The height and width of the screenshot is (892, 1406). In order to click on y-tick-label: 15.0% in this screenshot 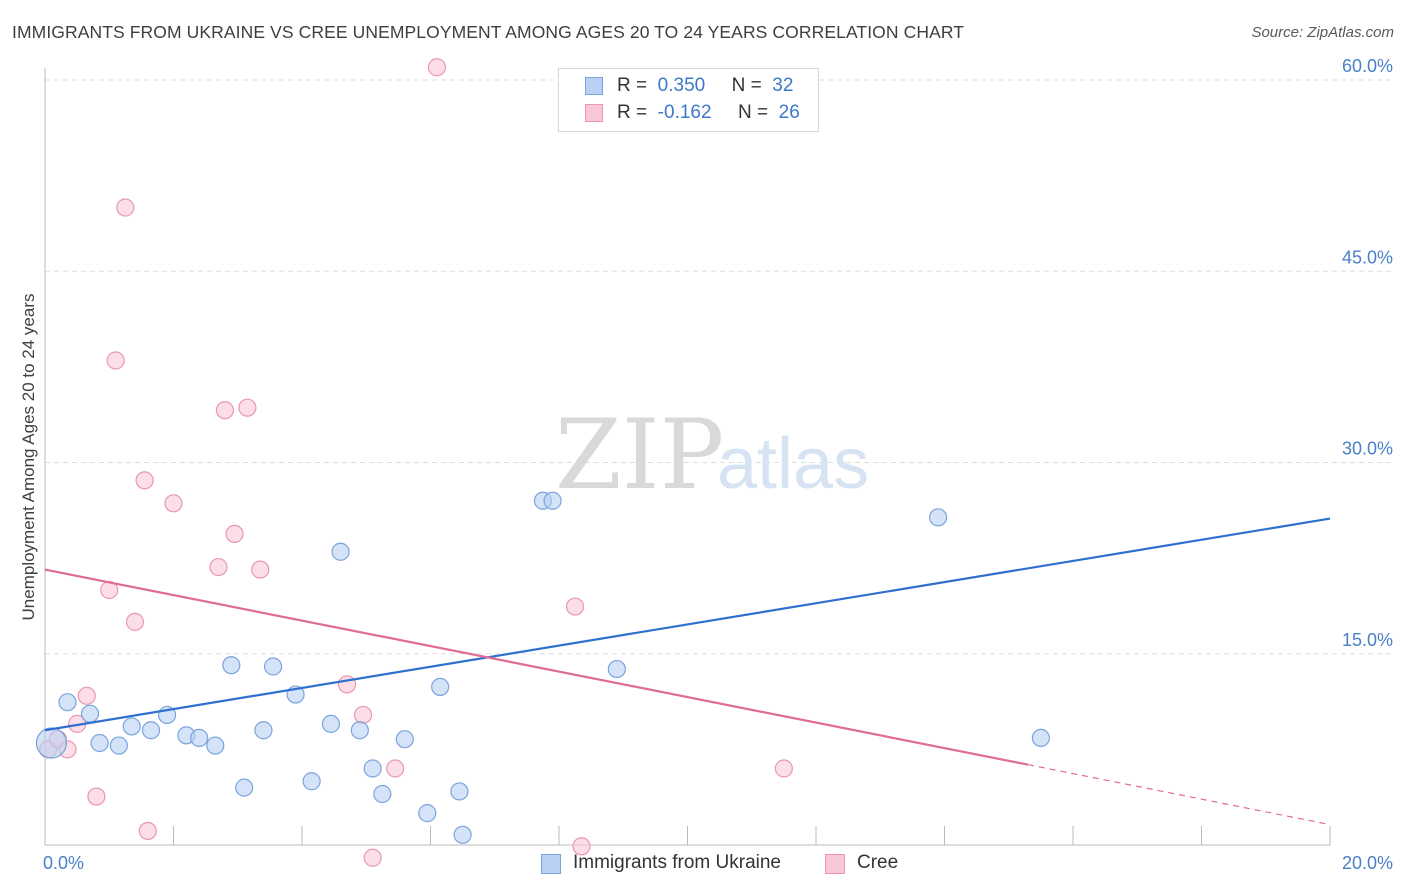, I will do `click(1367, 640)`.